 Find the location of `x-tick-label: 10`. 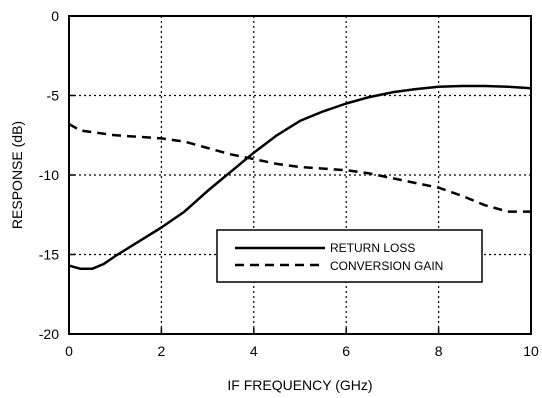

x-tick-label: 10 is located at coordinates (531, 351).